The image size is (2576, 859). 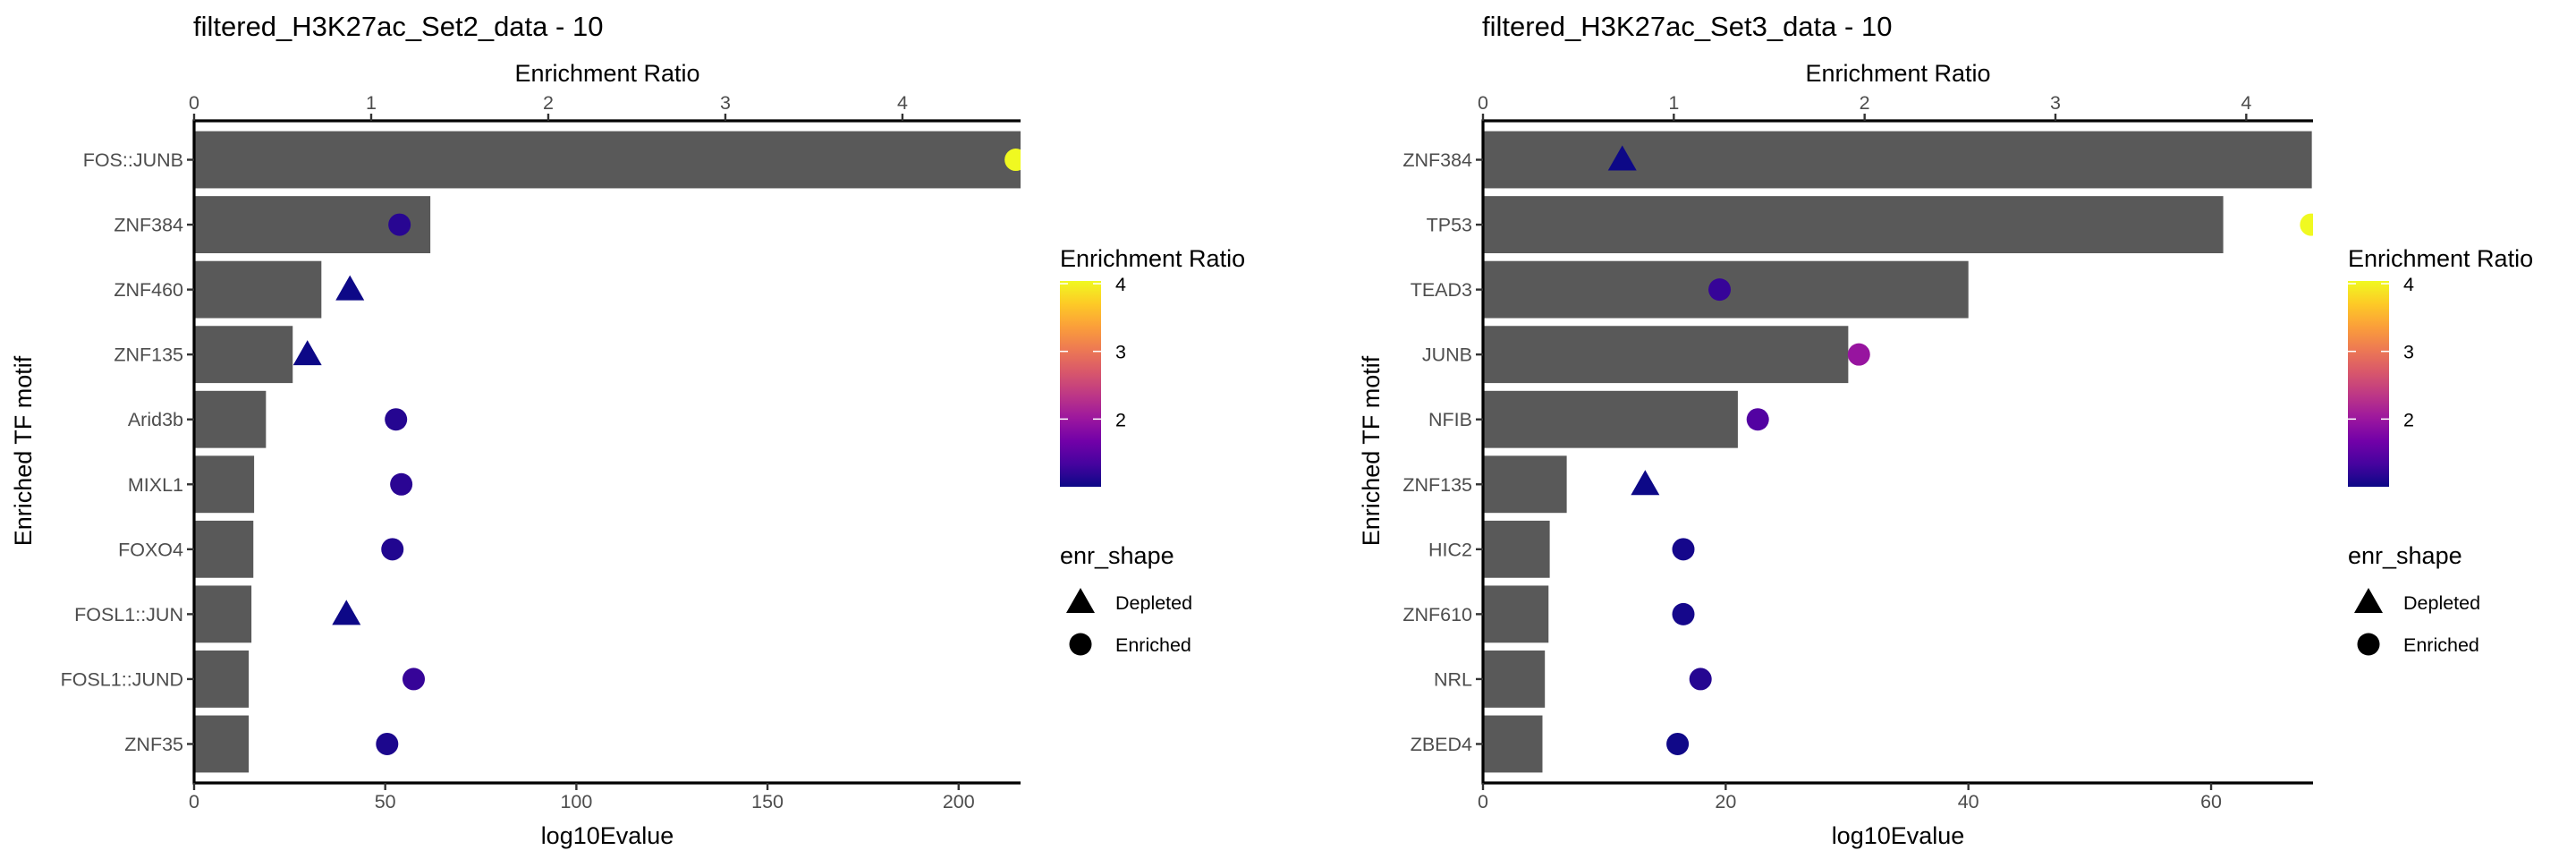 What do you see at coordinates (385, 801) in the screenshot?
I see `x-tick-label: 50` at bounding box center [385, 801].